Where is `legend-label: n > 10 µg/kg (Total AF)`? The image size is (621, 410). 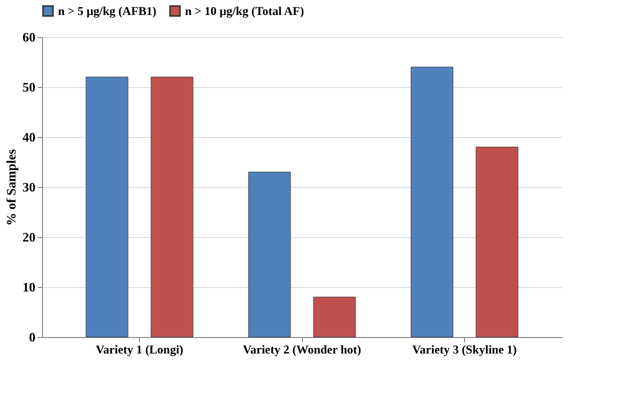 legend-label: n > 10 µg/kg (Total AF) is located at coordinates (244, 11).